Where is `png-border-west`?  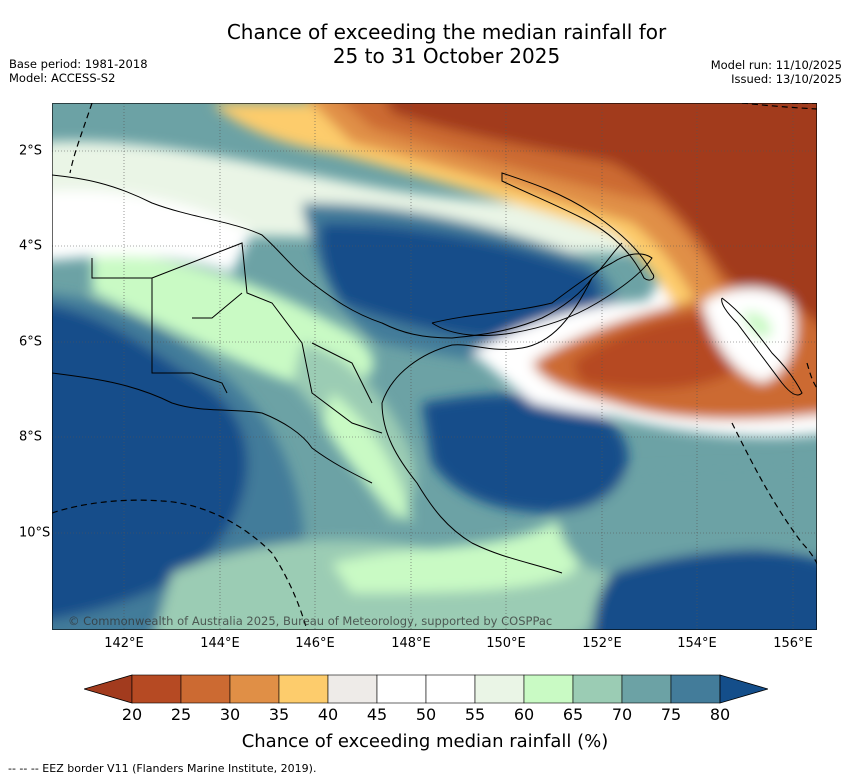
png-border-west is located at coordinates (159, 326).